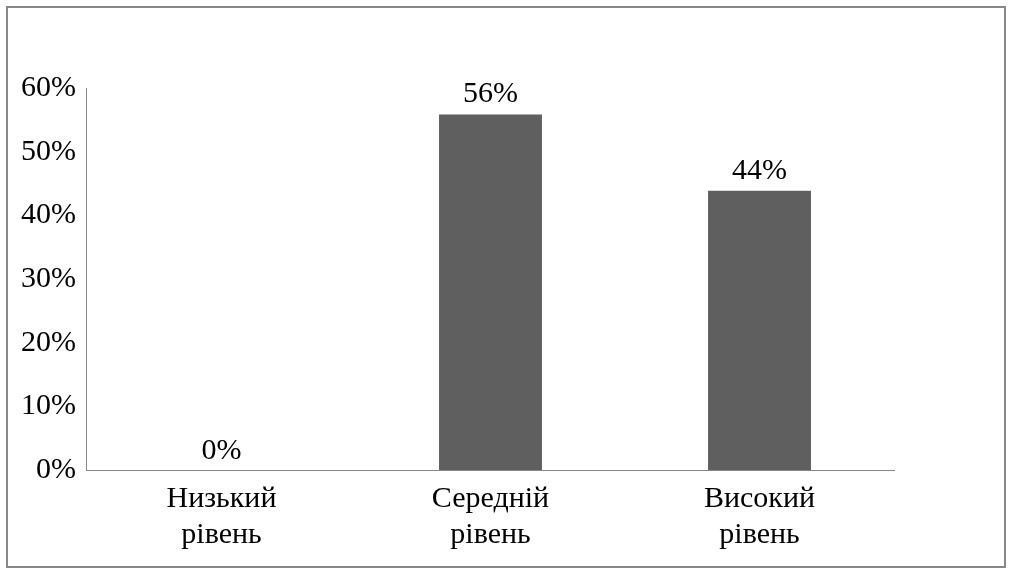 Image resolution: width=1016 pixels, height=576 pixels. I want to click on data-label: 0%, so click(221, 448).